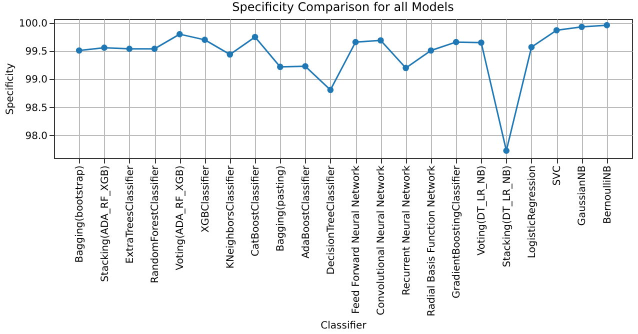  What do you see at coordinates (343, 7) in the screenshot?
I see `chart-title: Specificity Comparison for all Models` at bounding box center [343, 7].